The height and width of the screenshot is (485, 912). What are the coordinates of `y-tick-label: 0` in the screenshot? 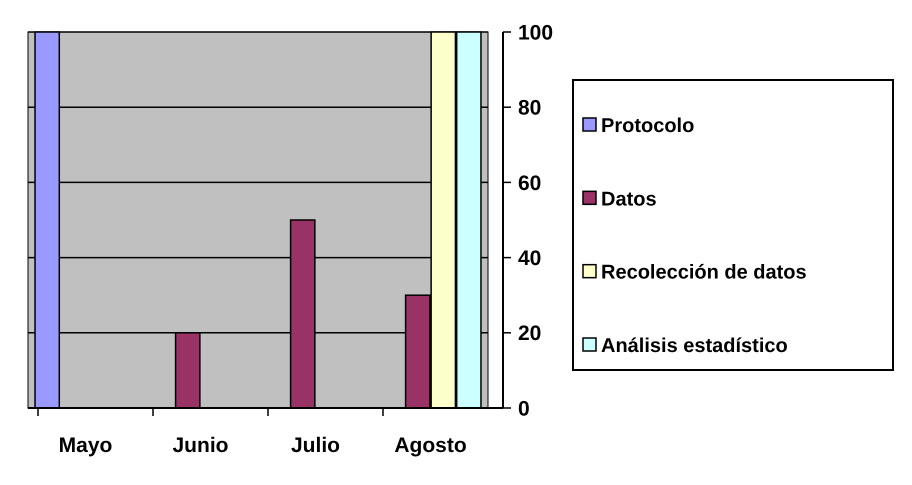 It's located at (524, 408).